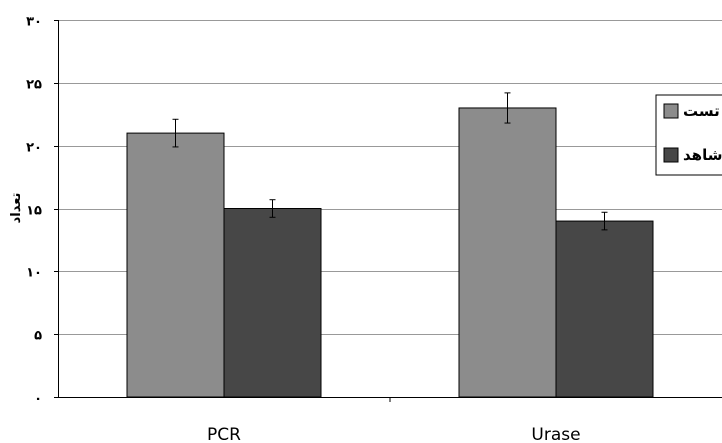  I want to click on y-tick-labels: ٠ ۵ ١٠ ١۵ ٢٠ ٢۵ ٣٠, so click(34, 211).